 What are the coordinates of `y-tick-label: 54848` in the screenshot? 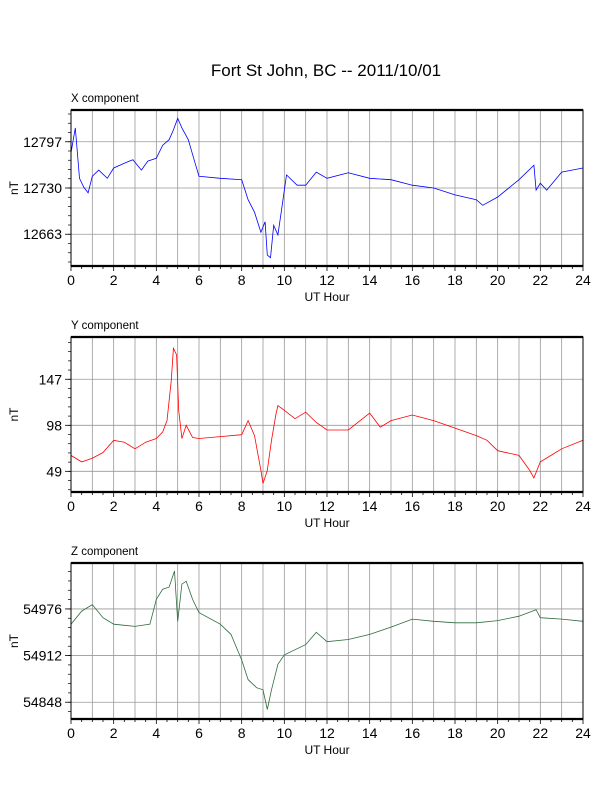 It's located at (42, 702).